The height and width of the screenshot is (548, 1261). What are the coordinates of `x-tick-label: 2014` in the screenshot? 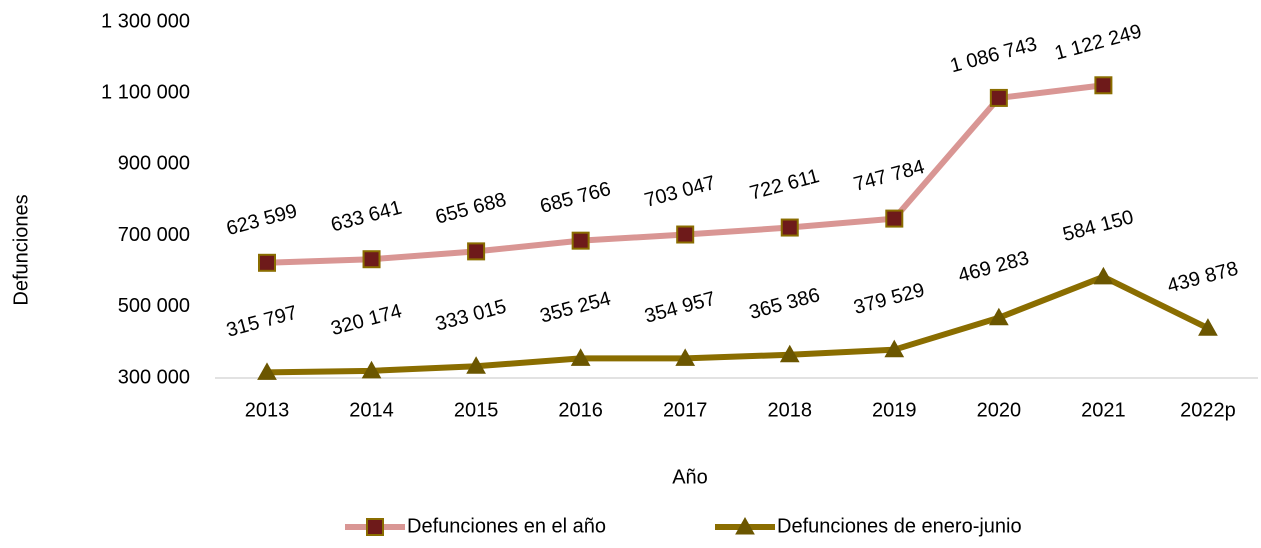 It's located at (371, 410).